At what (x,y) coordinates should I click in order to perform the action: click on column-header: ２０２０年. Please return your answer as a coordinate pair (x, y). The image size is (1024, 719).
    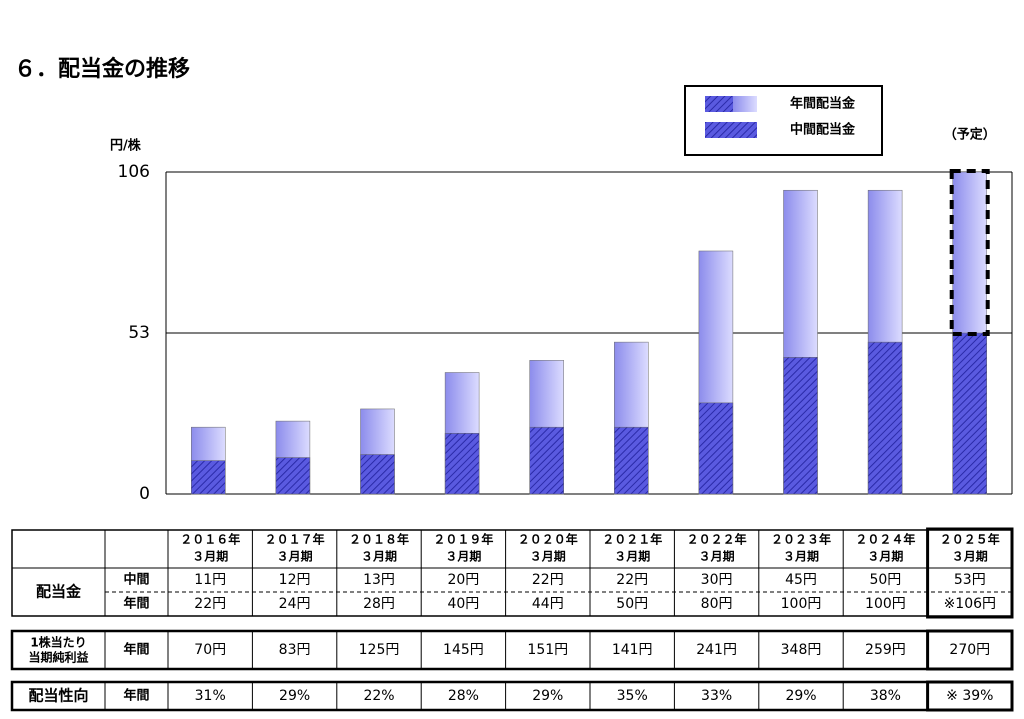
    Looking at the image, I should click on (548, 539).